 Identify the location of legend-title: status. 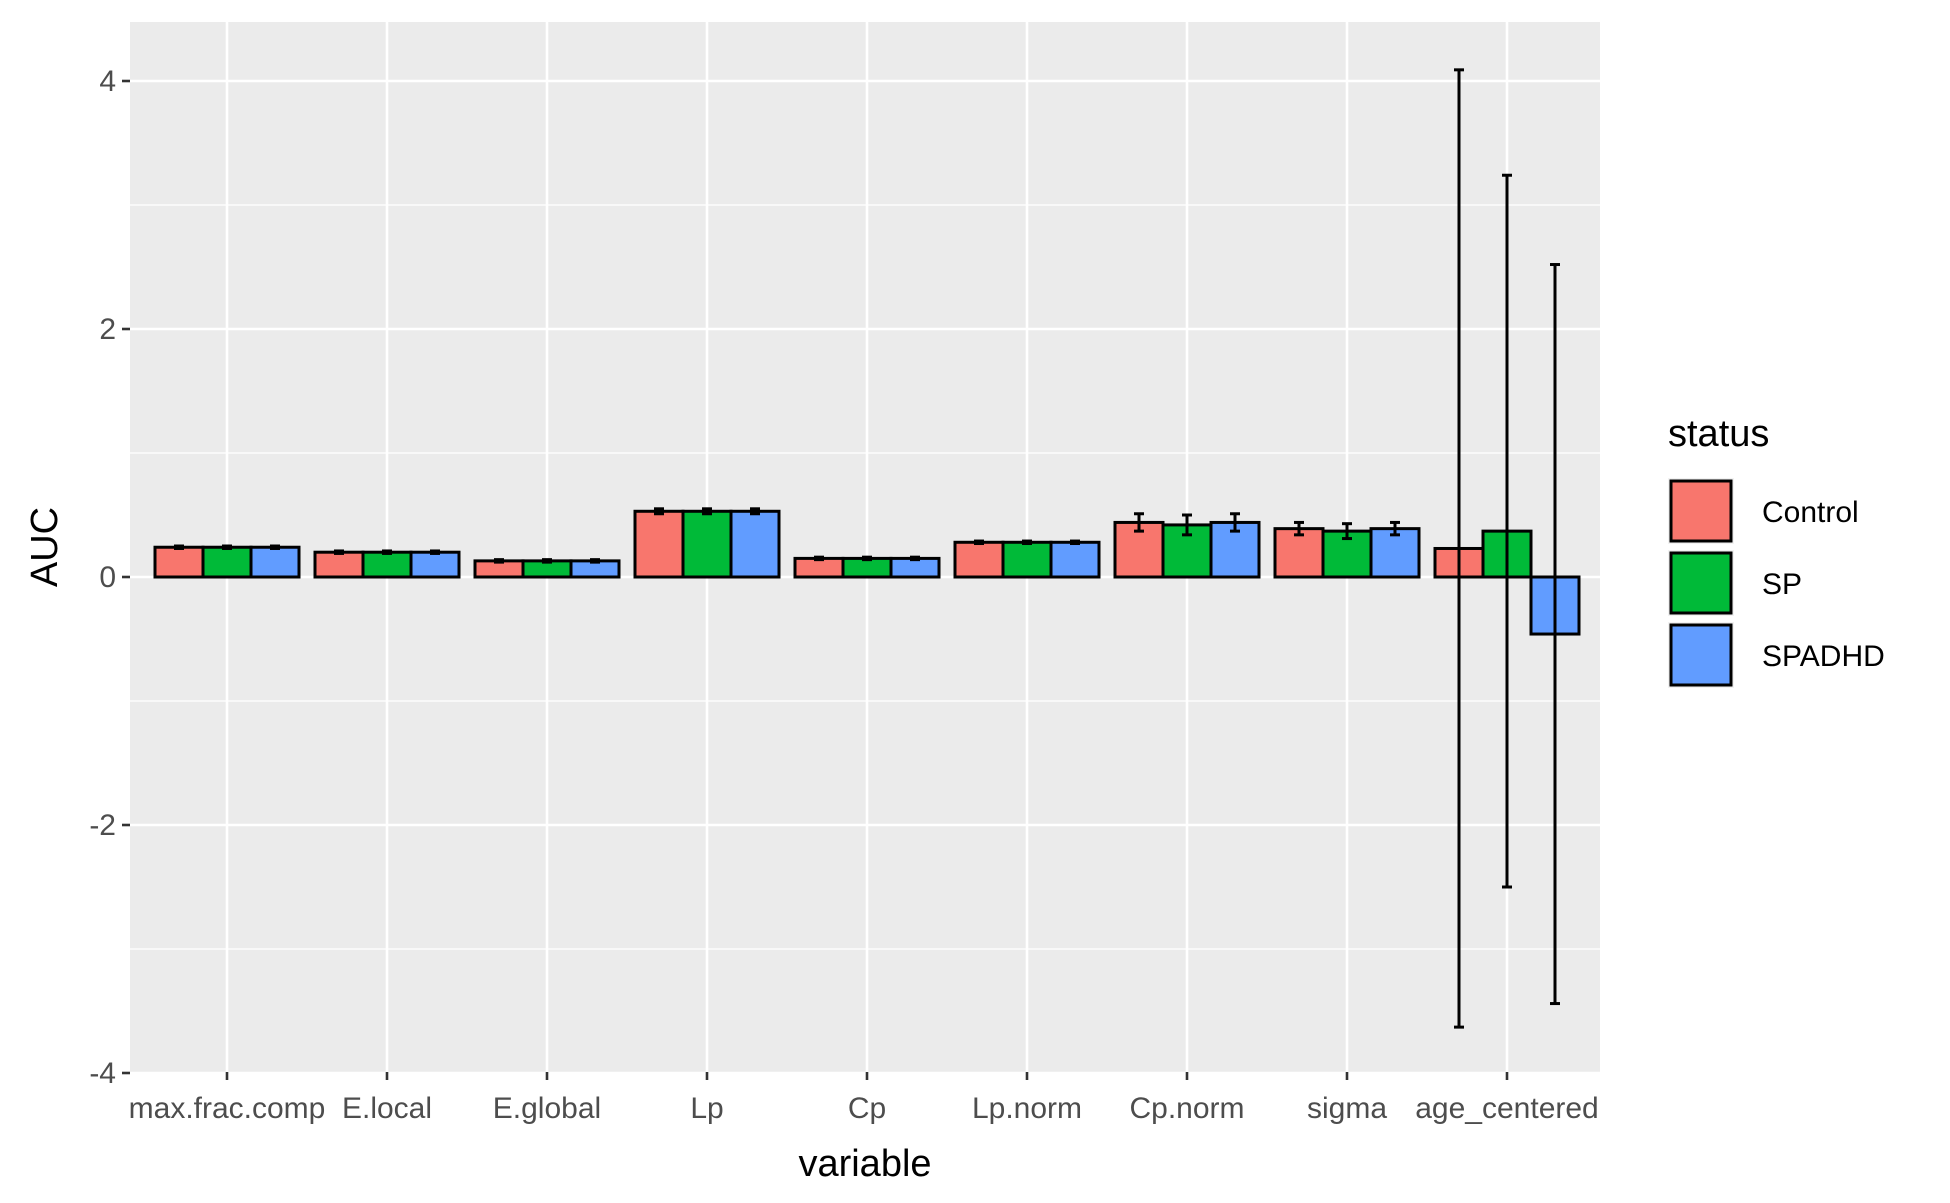
(1718, 434).